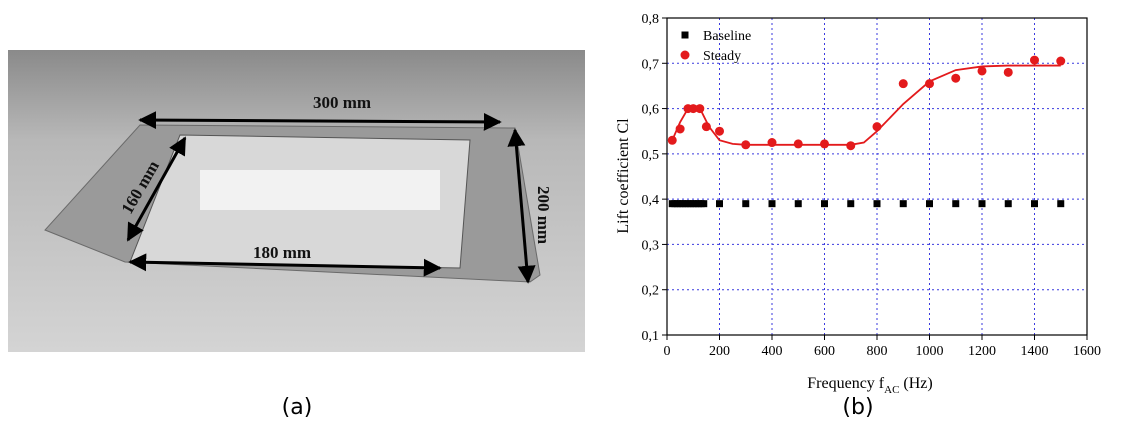  Describe the element at coordinates (651, 110) in the screenshot. I see `y-tick-label: 0,6` at that location.